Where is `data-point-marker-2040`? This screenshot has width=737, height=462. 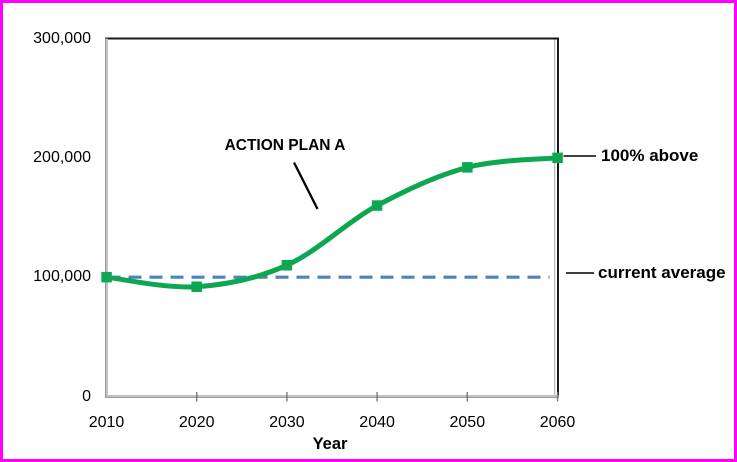 data-point-marker-2040 is located at coordinates (377, 205).